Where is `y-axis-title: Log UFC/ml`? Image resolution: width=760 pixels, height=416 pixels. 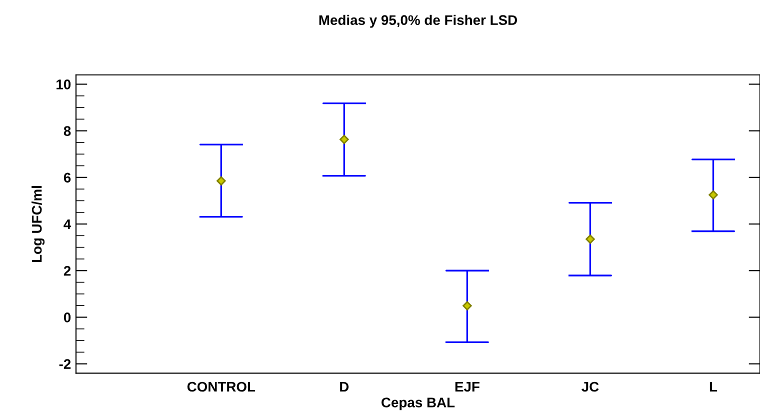
y-axis-title: Log UFC/ml is located at coordinates (38, 224).